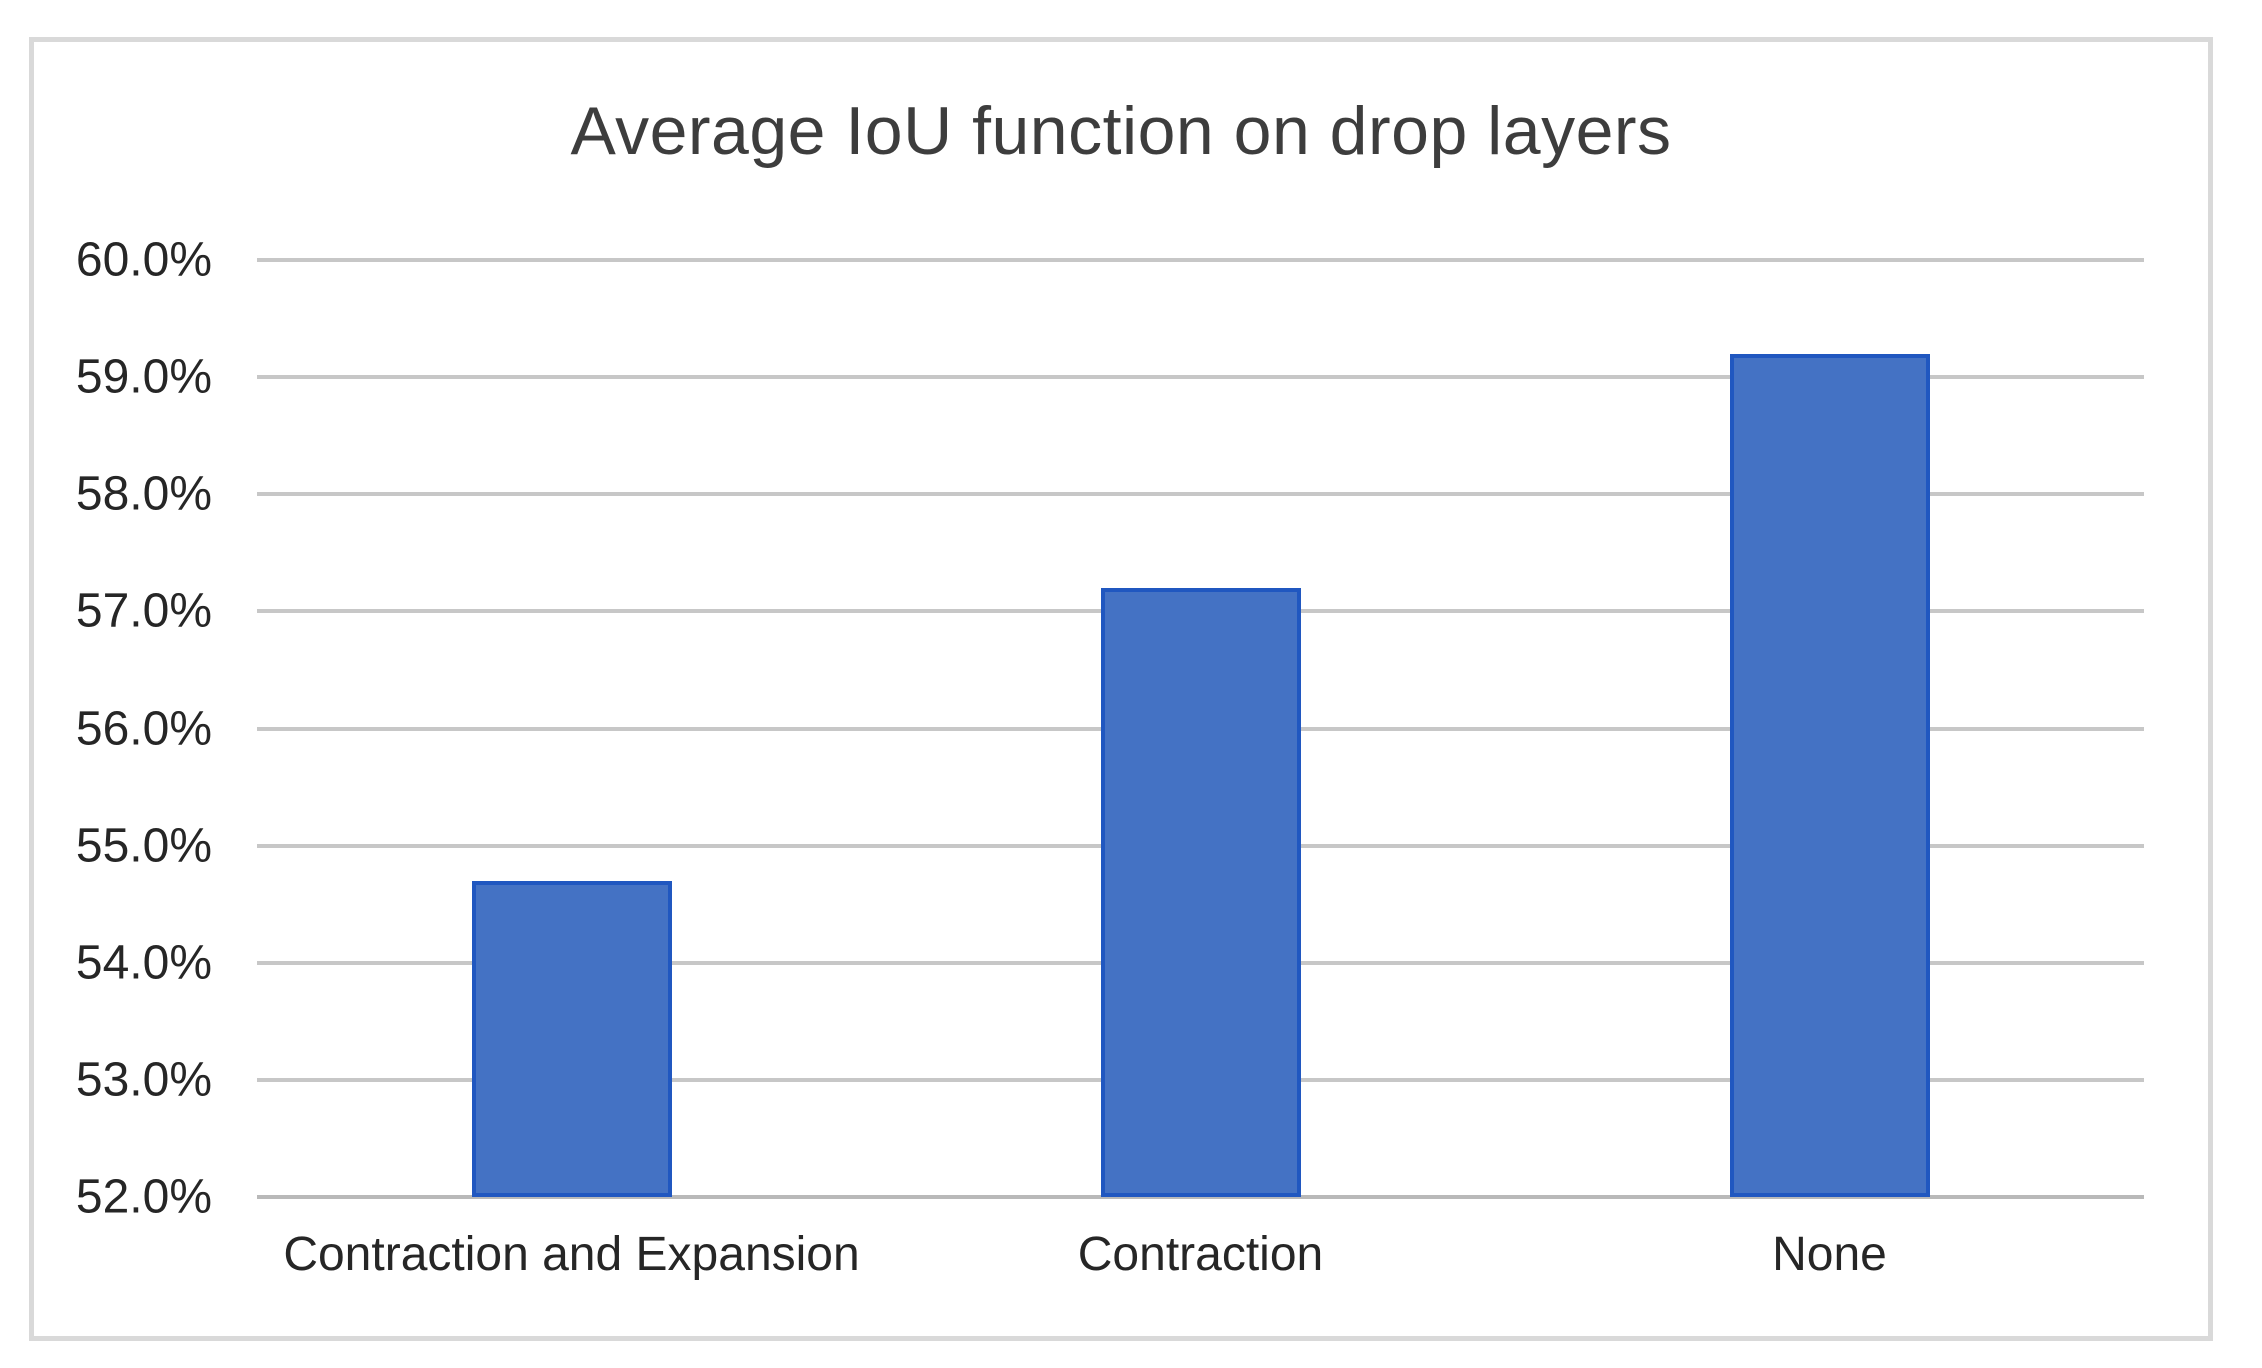 Image resolution: width=2262 pixels, height=1368 pixels. What do you see at coordinates (1200, 1254) in the screenshot?
I see `x-category-label: Contraction` at bounding box center [1200, 1254].